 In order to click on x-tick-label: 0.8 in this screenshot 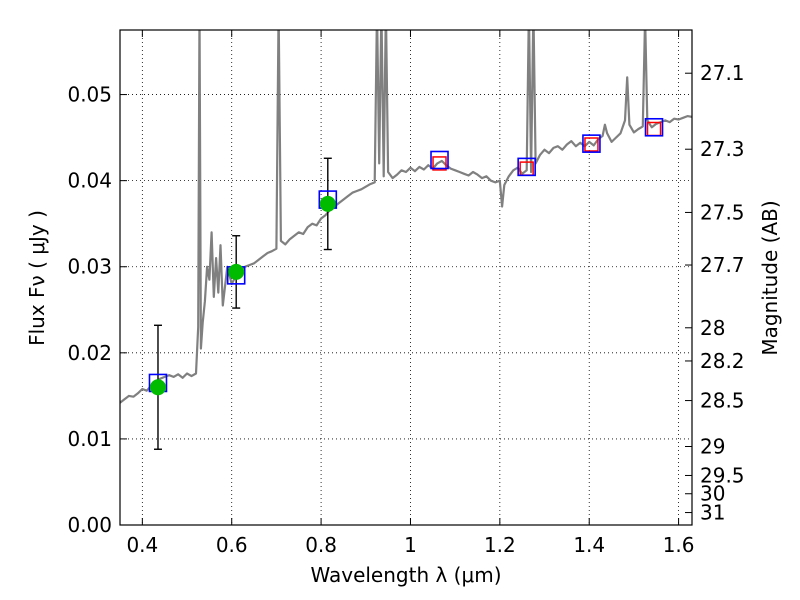, I will do `click(321, 545)`.